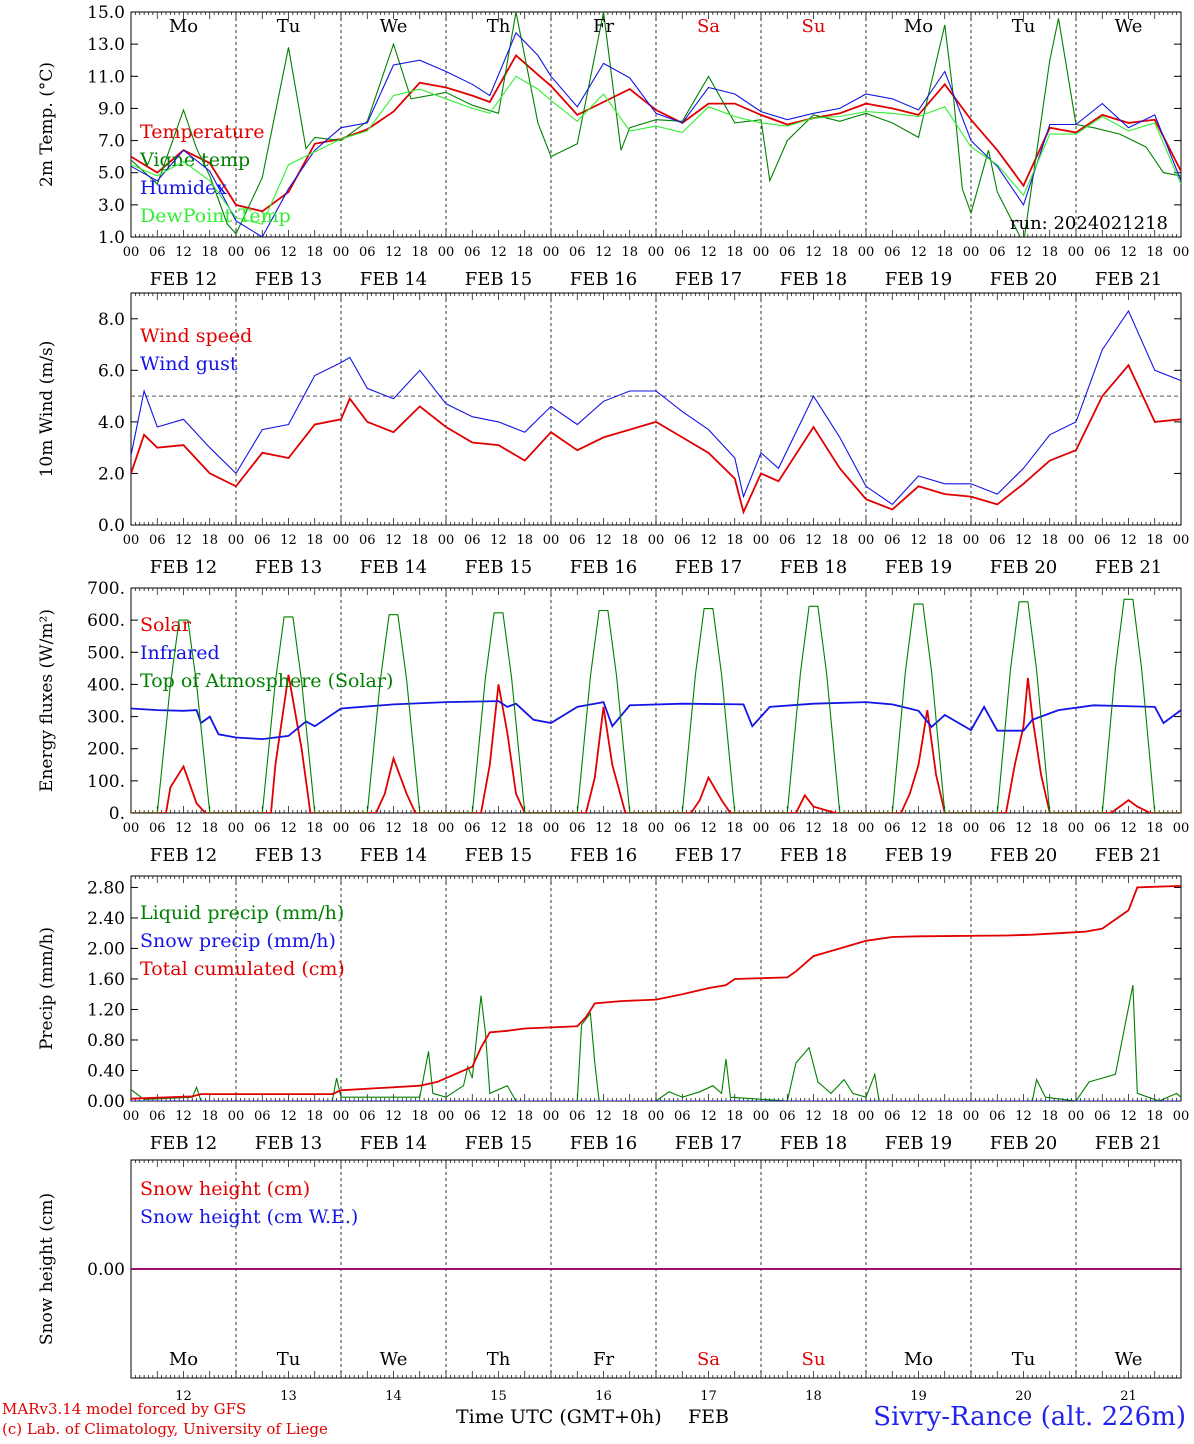 The image size is (1194, 1444). Describe the element at coordinates (180, 653) in the screenshot. I see `legend-entry: Infrared` at that location.